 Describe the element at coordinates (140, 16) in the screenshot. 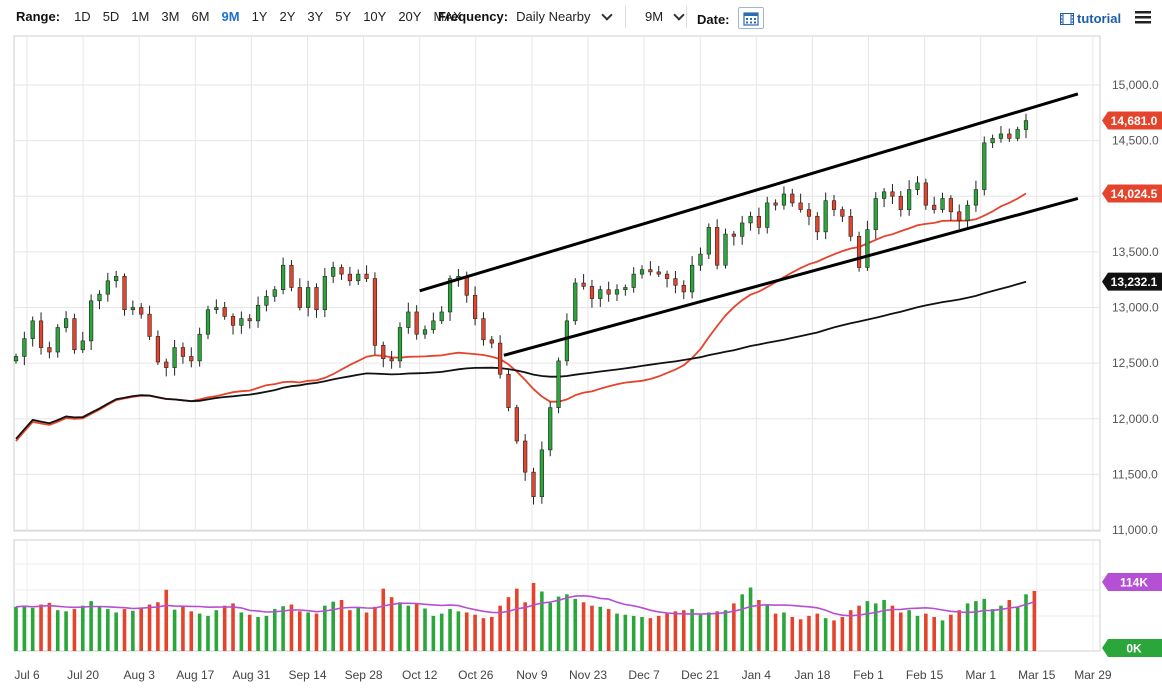

I see `range-button-1m: 1M` at that location.